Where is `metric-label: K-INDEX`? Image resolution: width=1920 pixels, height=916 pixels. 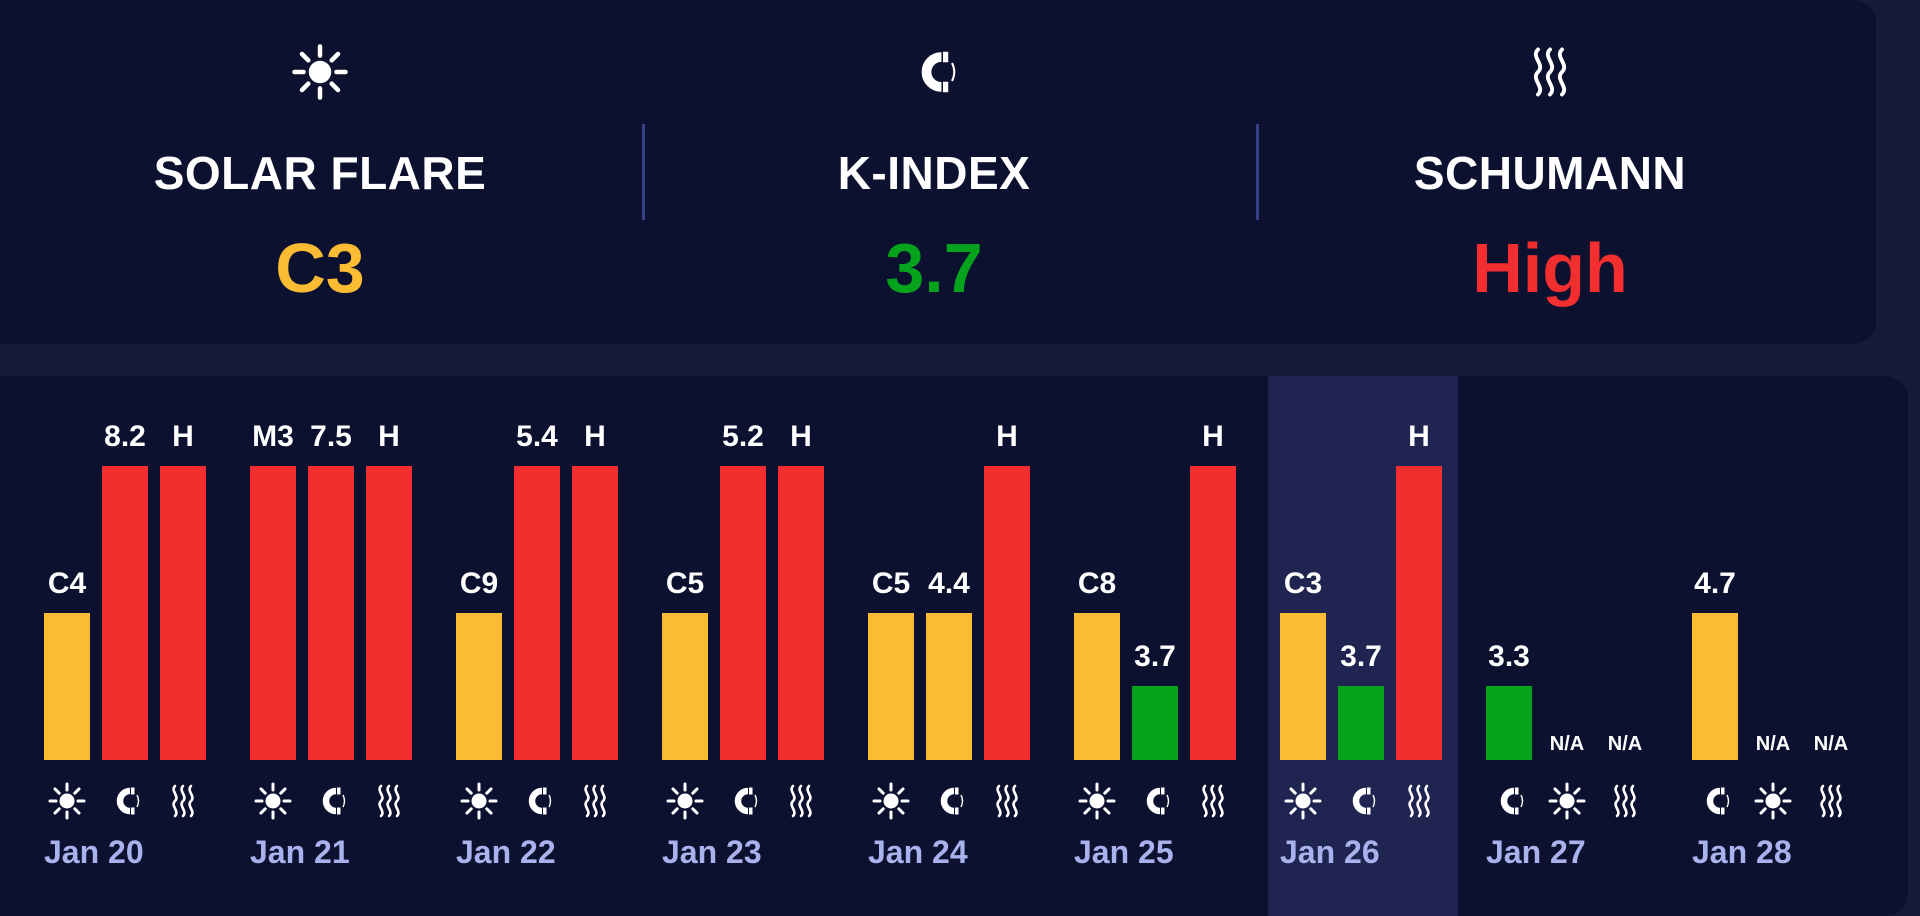
metric-label: K-INDEX is located at coordinates (934, 173).